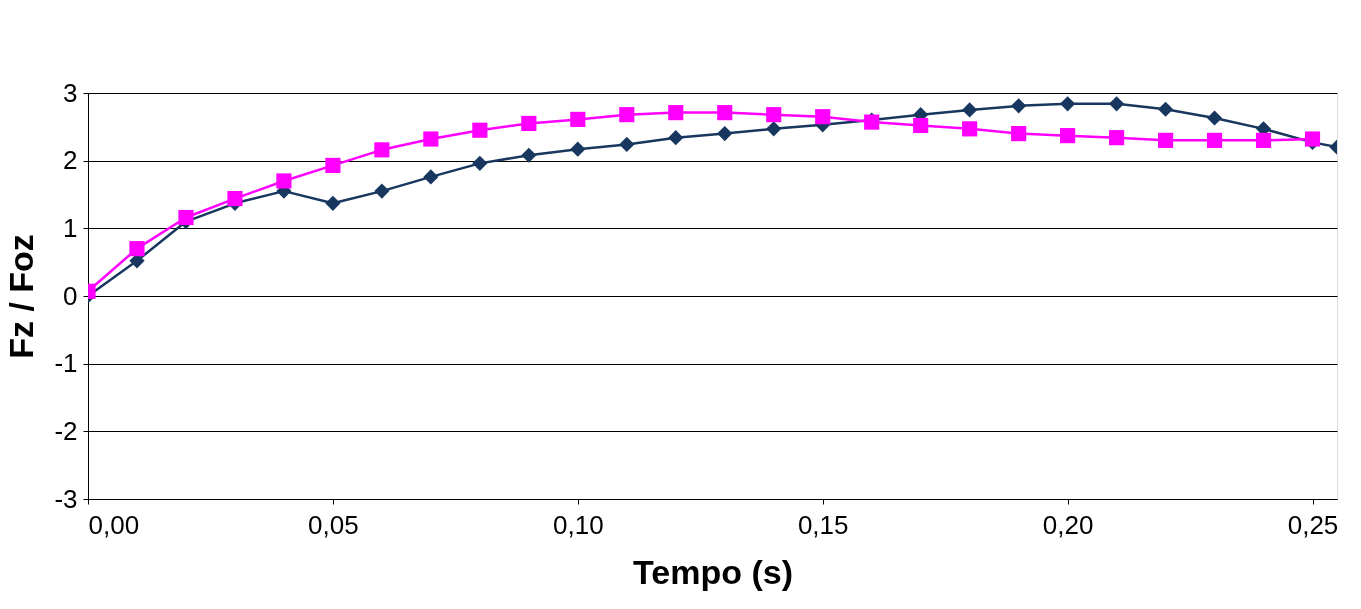 The image size is (1361, 609). What do you see at coordinates (1068, 524) in the screenshot?
I see `x-tick-label: 0,20` at bounding box center [1068, 524].